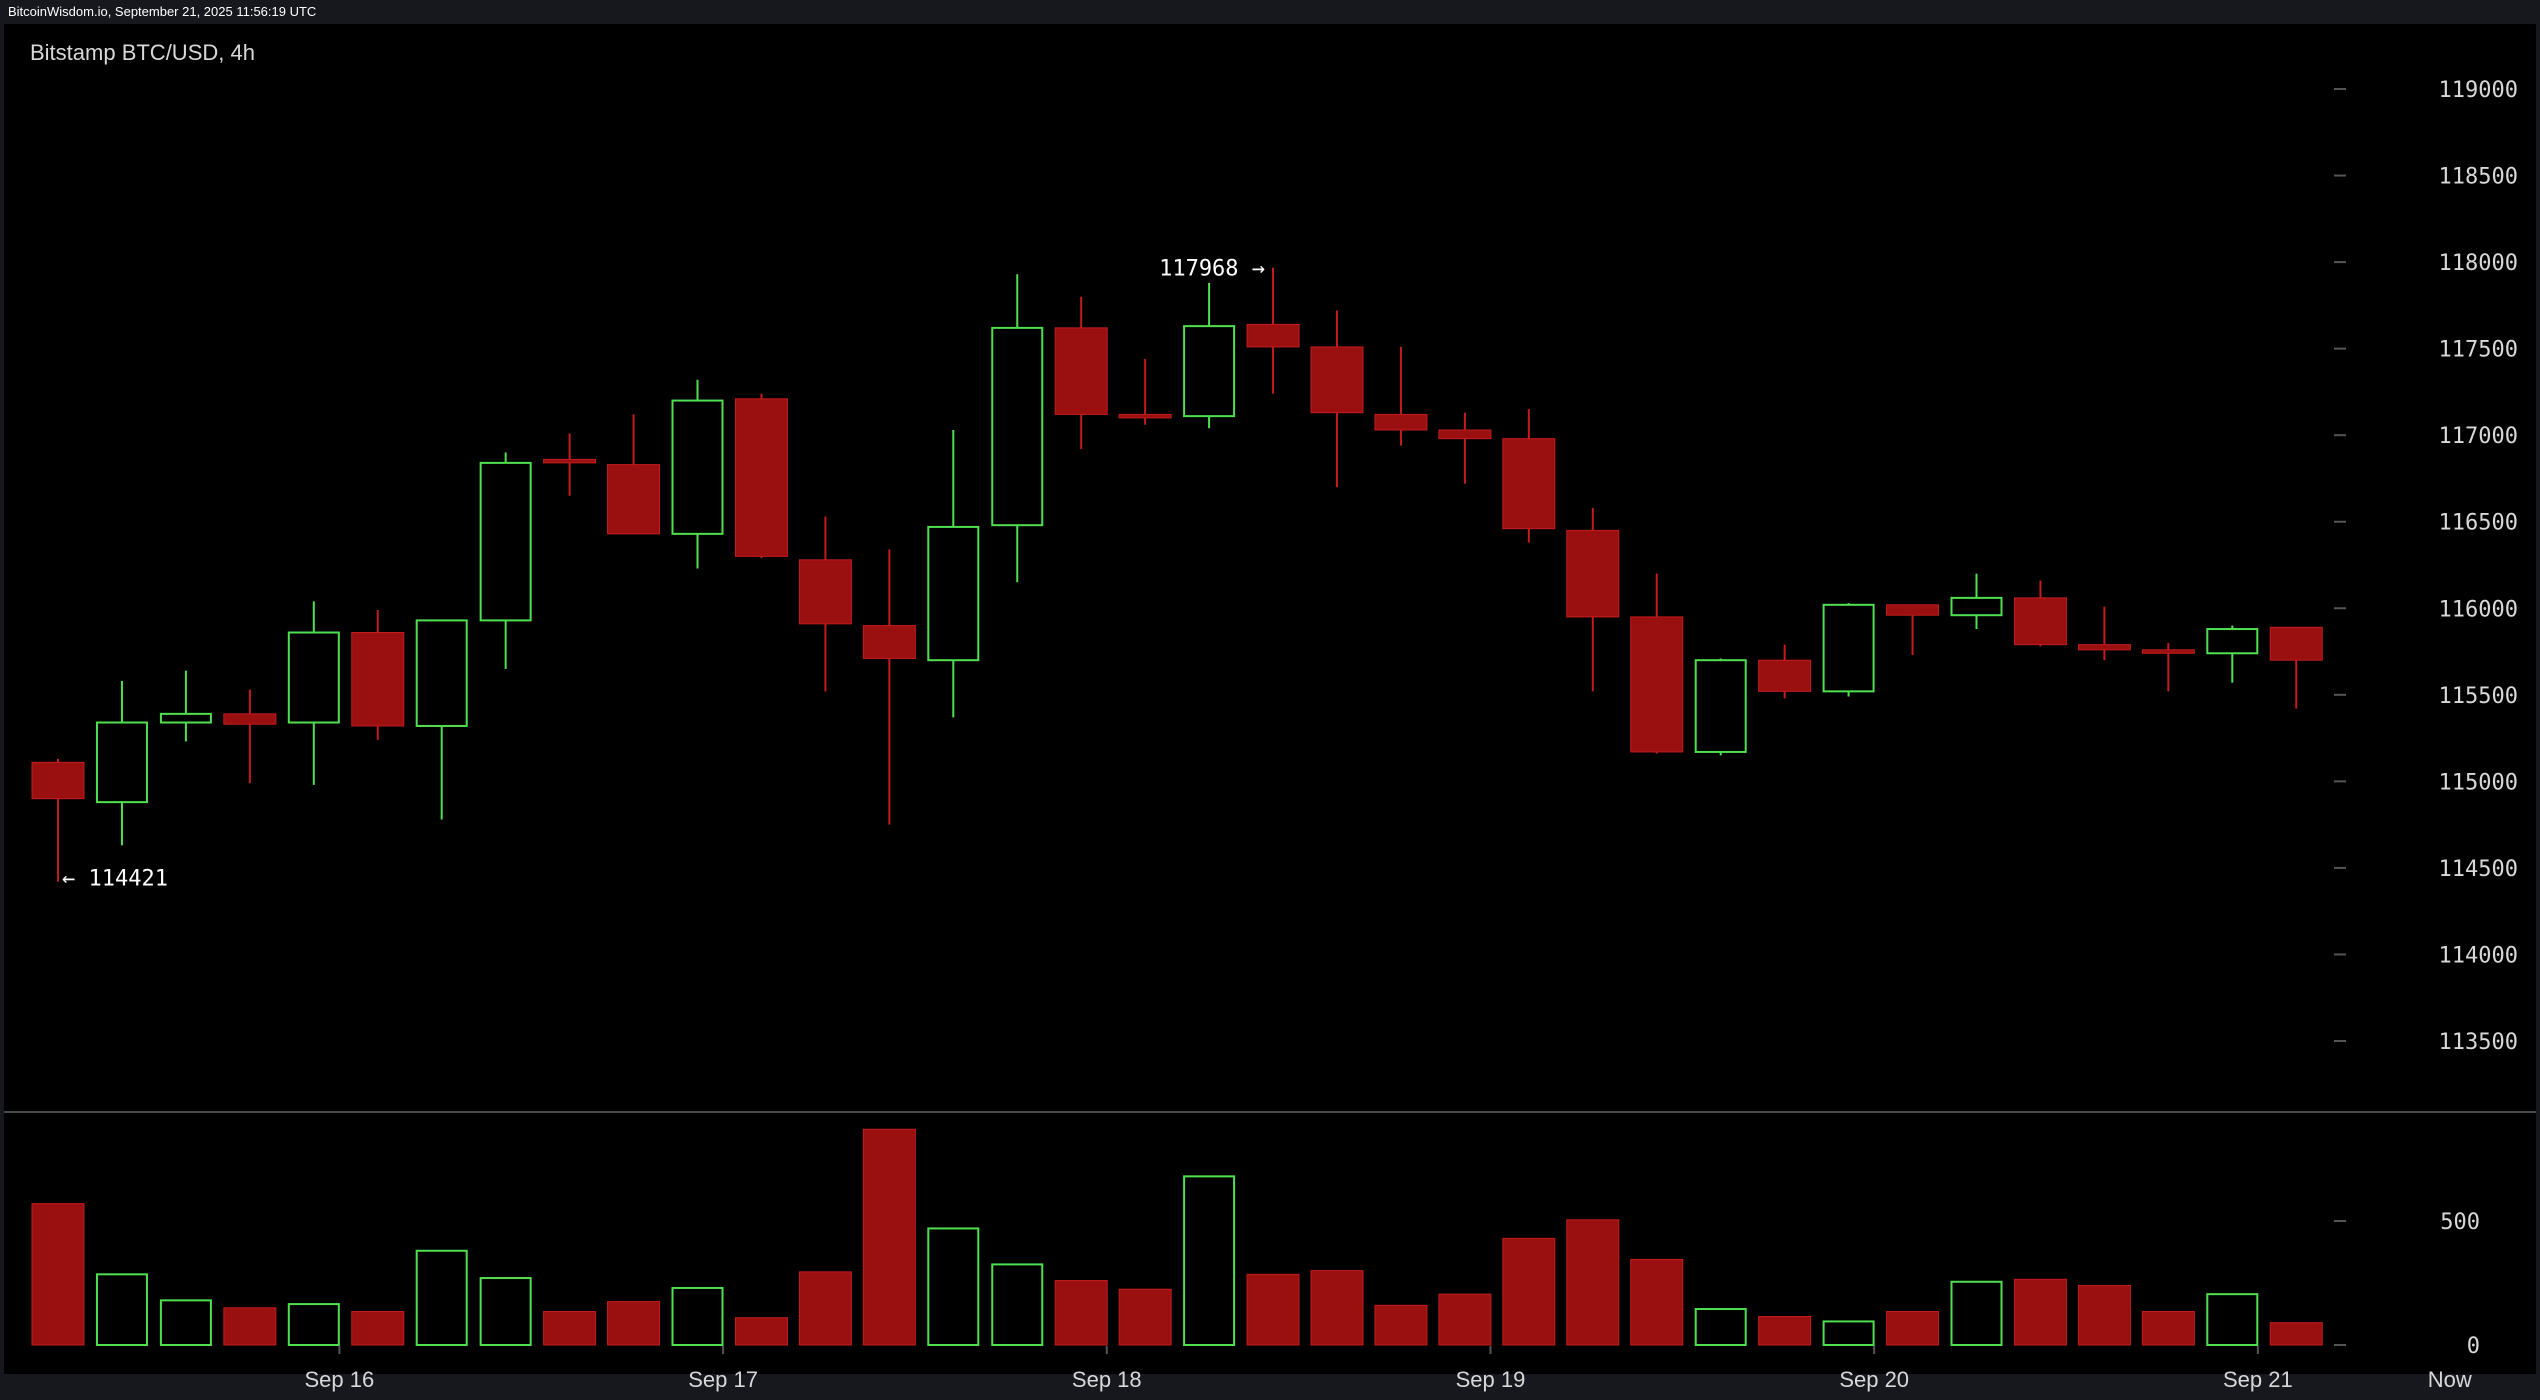 This screenshot has width=2540, height=1400. Describe the element at coordinates (2478, 869) in the screenshot. I see `price-tick-label: 114500` at that location.